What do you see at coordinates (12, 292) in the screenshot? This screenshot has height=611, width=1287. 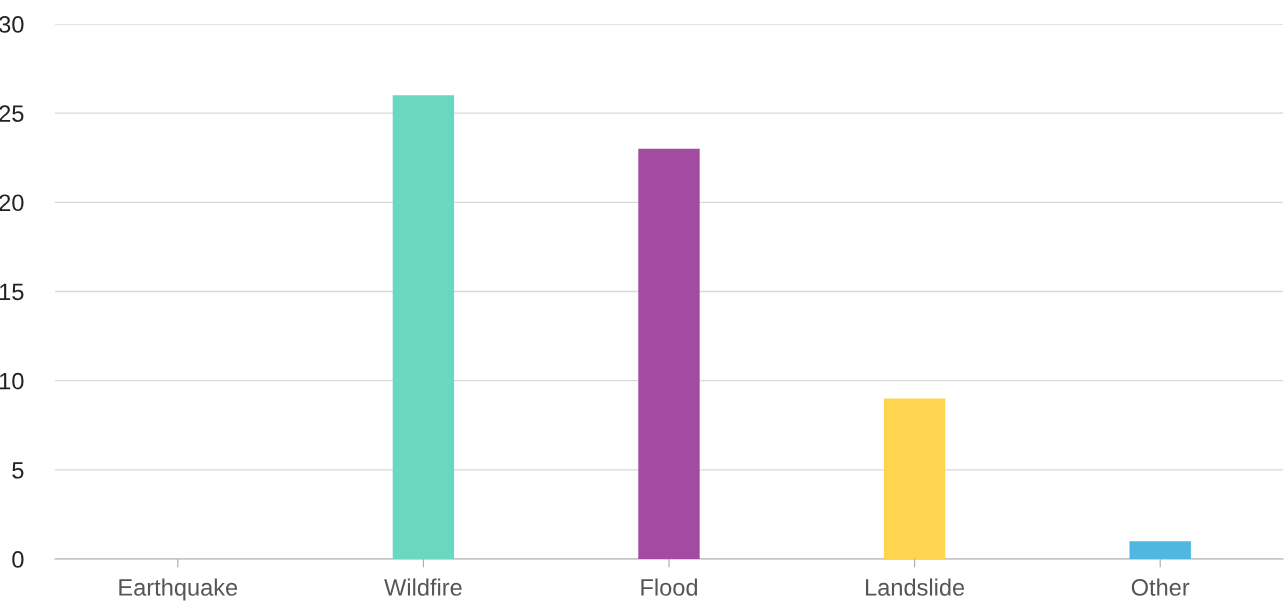 I see `y-tick-label: 15` at bounding box center [12, 292].